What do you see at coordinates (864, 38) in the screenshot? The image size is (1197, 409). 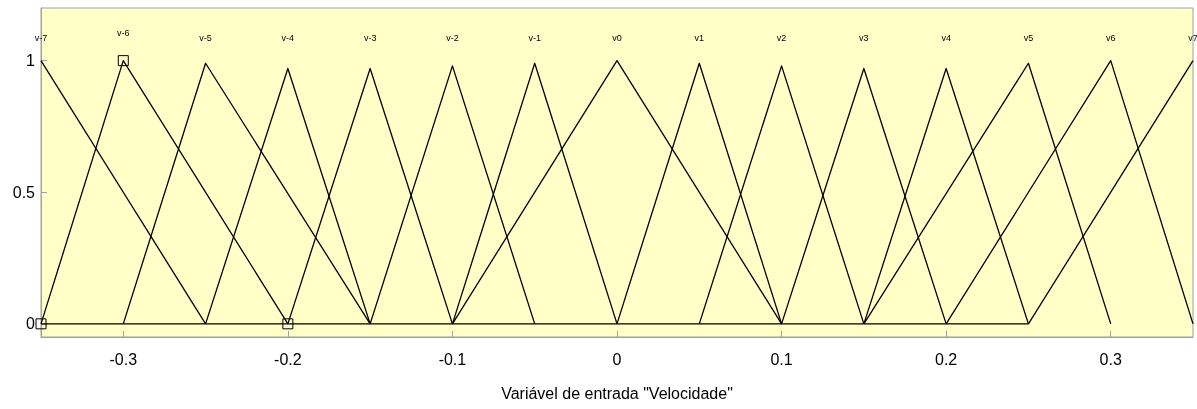 I see `text: v3` at bounding box center [864, 38].